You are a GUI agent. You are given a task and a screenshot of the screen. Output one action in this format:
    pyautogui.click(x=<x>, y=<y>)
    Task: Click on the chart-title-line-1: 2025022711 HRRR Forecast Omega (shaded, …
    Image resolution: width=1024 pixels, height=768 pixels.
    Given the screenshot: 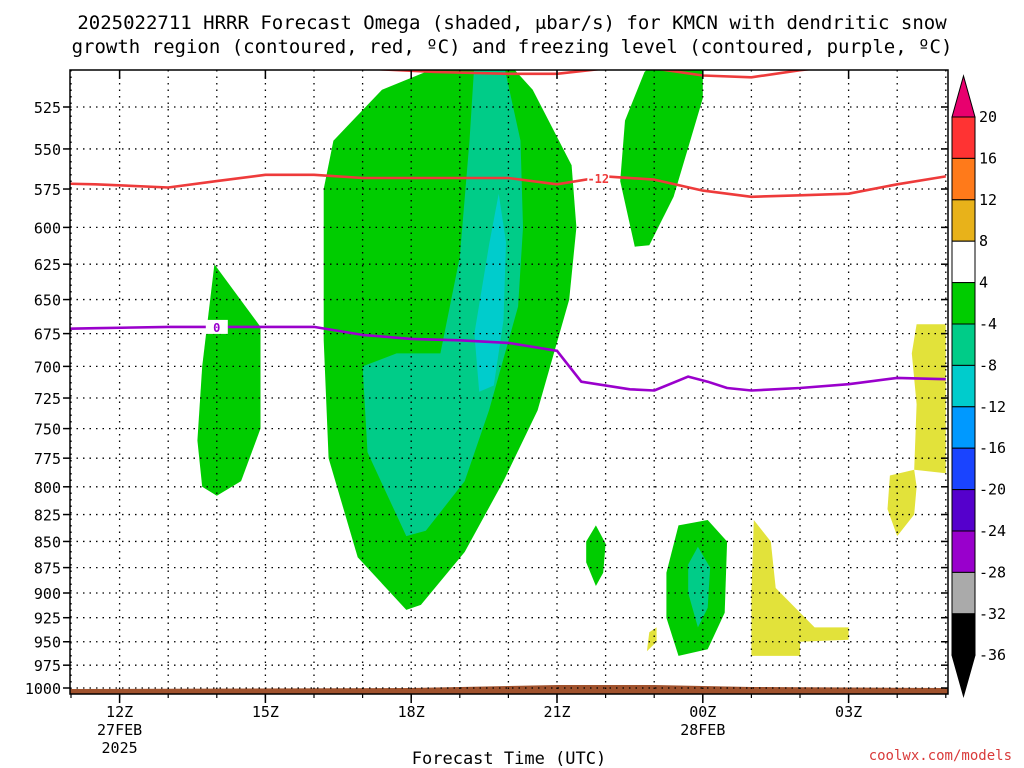 What is the action you would take?
    pyautogui.click(x=512, y=23)
    